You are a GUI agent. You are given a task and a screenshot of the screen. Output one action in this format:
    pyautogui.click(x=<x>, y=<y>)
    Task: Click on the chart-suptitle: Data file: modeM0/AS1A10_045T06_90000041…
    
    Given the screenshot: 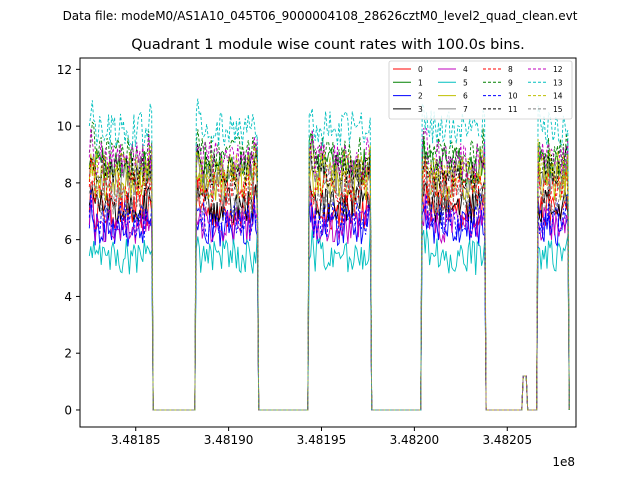 What is the action you would take?
    pyautogui.click(x=320, y=16)
    